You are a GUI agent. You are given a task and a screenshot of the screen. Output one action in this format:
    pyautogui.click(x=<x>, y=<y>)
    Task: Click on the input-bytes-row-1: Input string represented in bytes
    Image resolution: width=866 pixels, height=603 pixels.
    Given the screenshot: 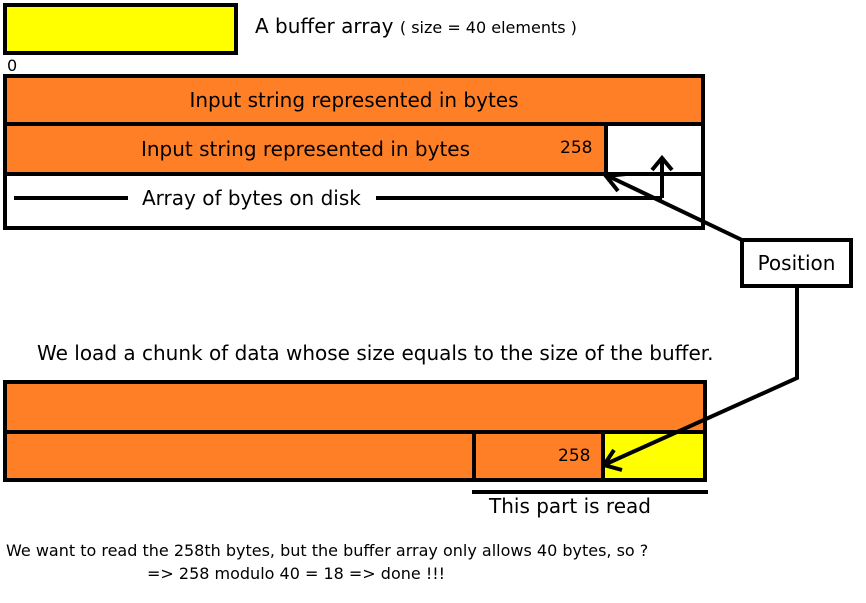 What is the action you would take?
    pyautogui.click(x=354, y=100)
    